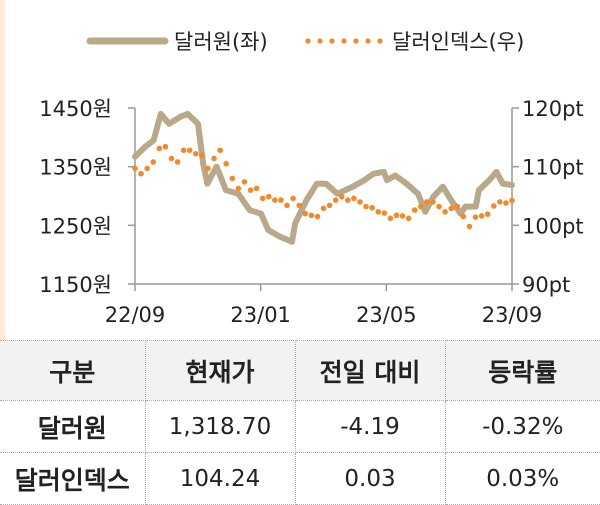 Image resolution: width=600 pixels, height=505 pixels. What do you see at coordinates (370, 427) in the screenshot?
I see `row-change: -4.19` at bounding box center [370, 427].